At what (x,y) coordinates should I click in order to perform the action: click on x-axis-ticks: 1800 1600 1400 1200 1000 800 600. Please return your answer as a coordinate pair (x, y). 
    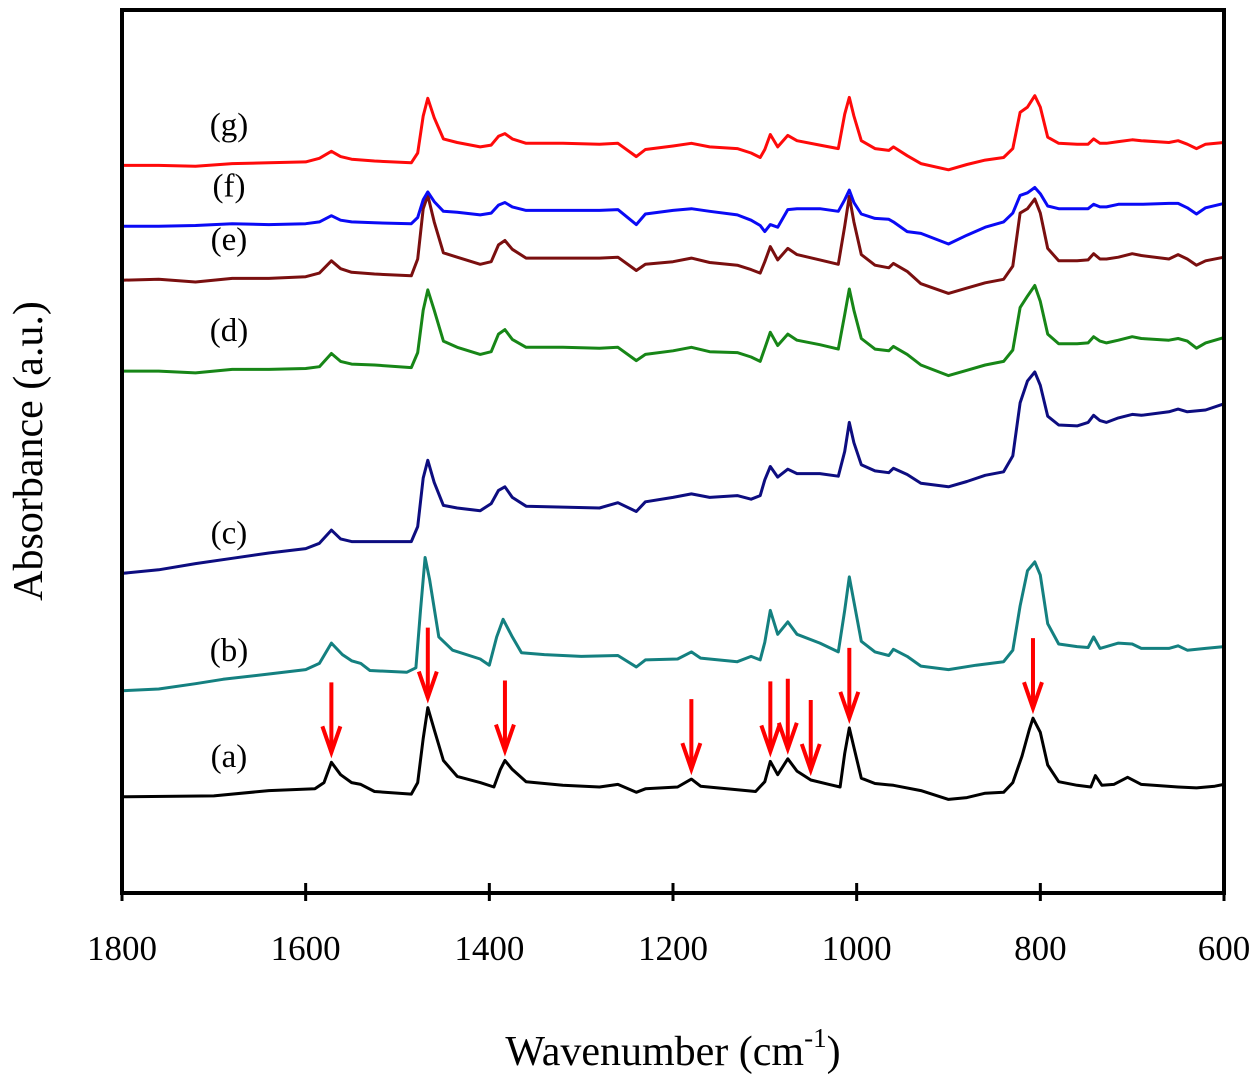
    Looking at the image, I should click on (668, 925).